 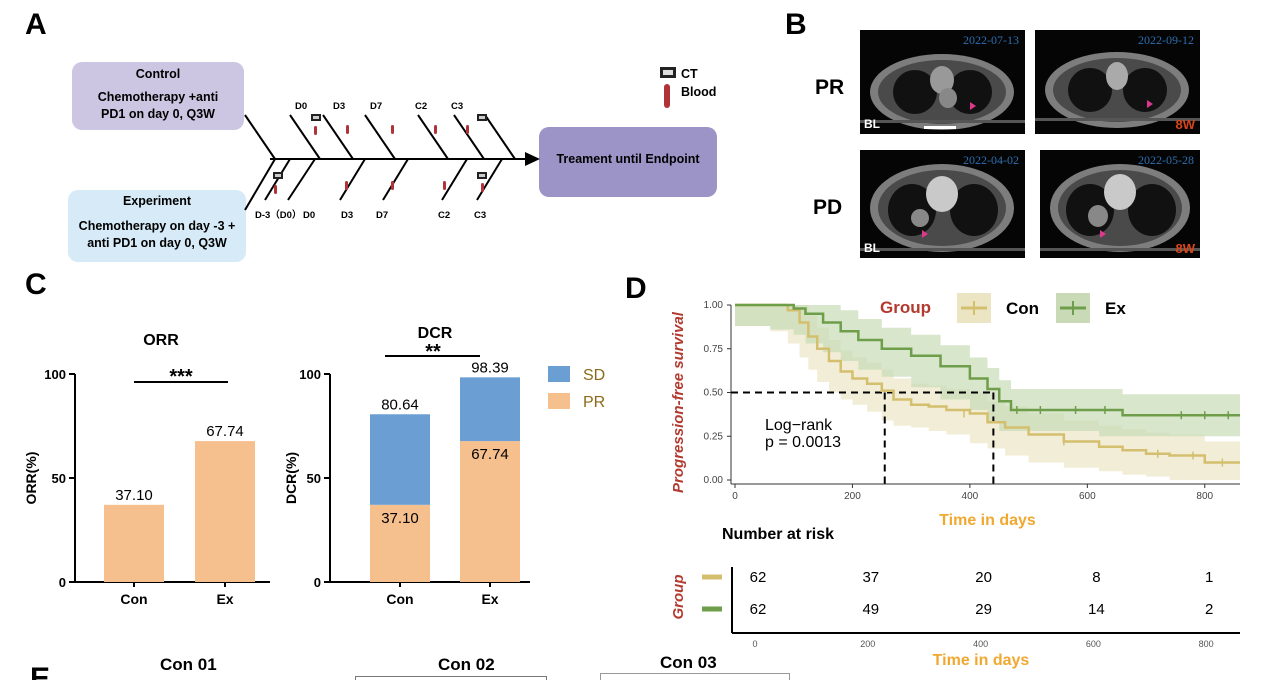 I want to click on ct-legend-icon, so click(x=668, y=72).